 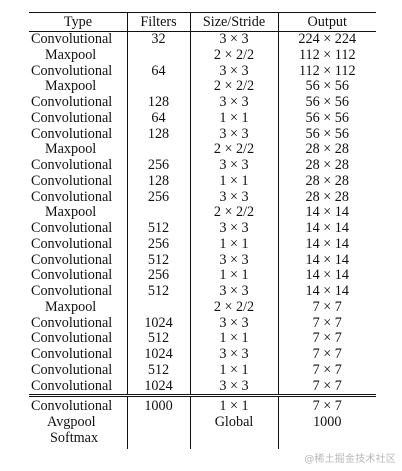 I want to click on table-row: Convolutional 128 1 × 1 28 × 28, so click(x=202, y=181).